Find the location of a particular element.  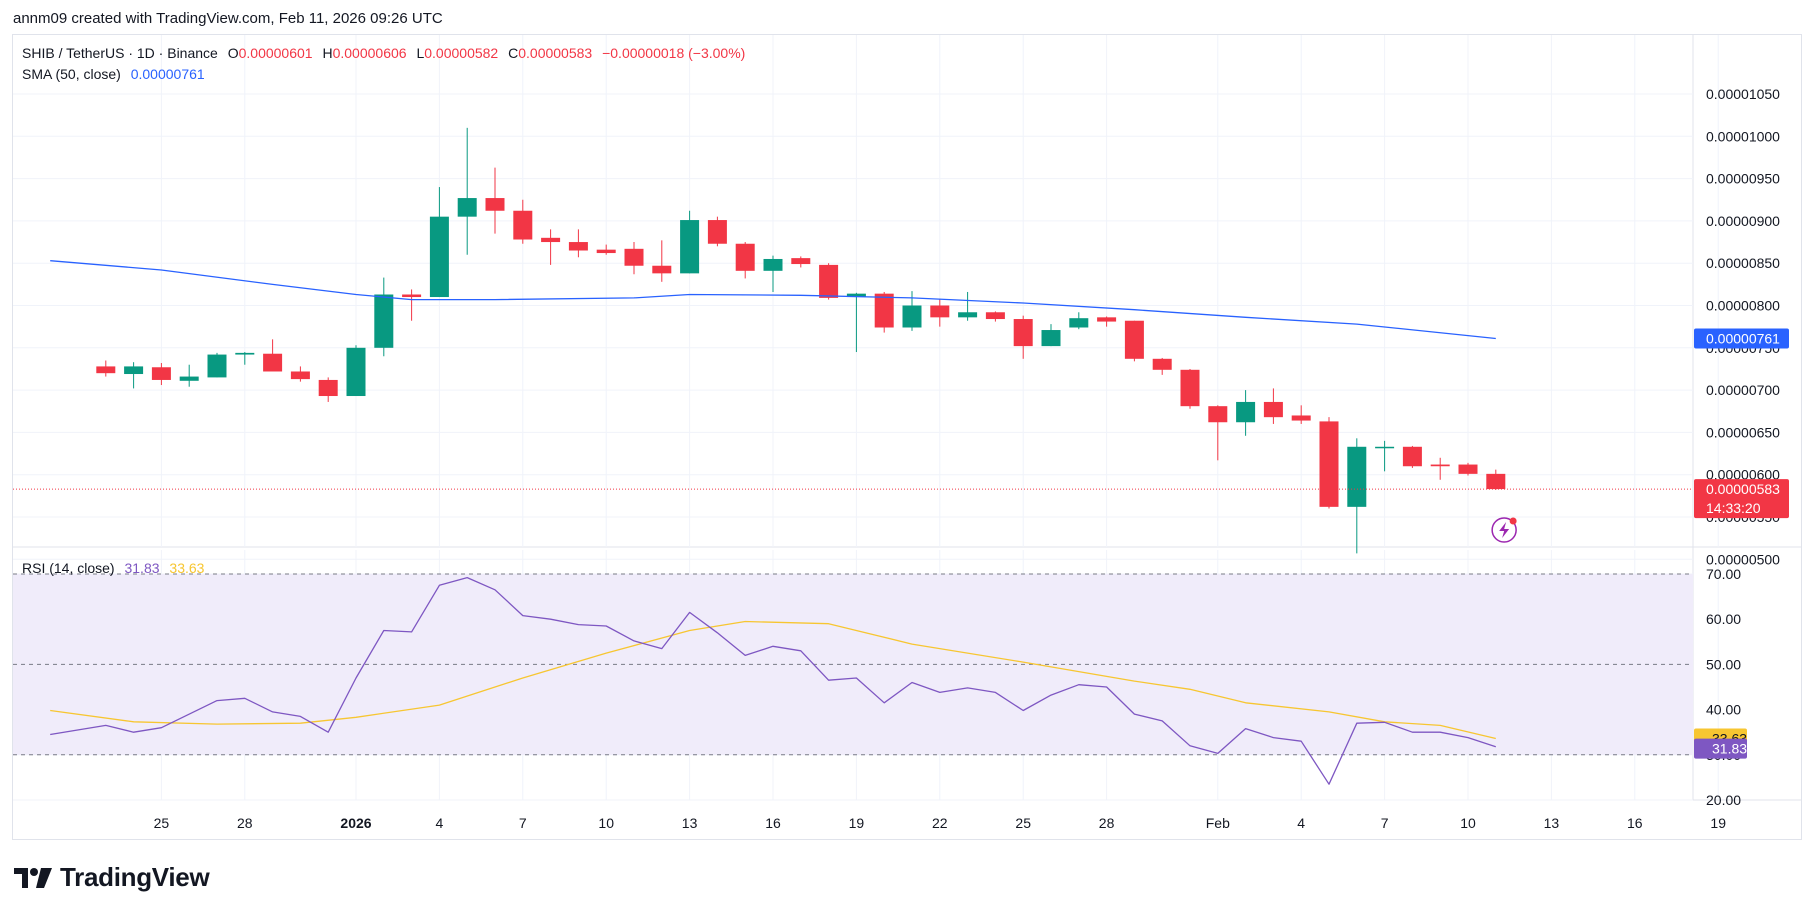

rsi-tick-label: 50.00 is located at coordinates (1723, 664).